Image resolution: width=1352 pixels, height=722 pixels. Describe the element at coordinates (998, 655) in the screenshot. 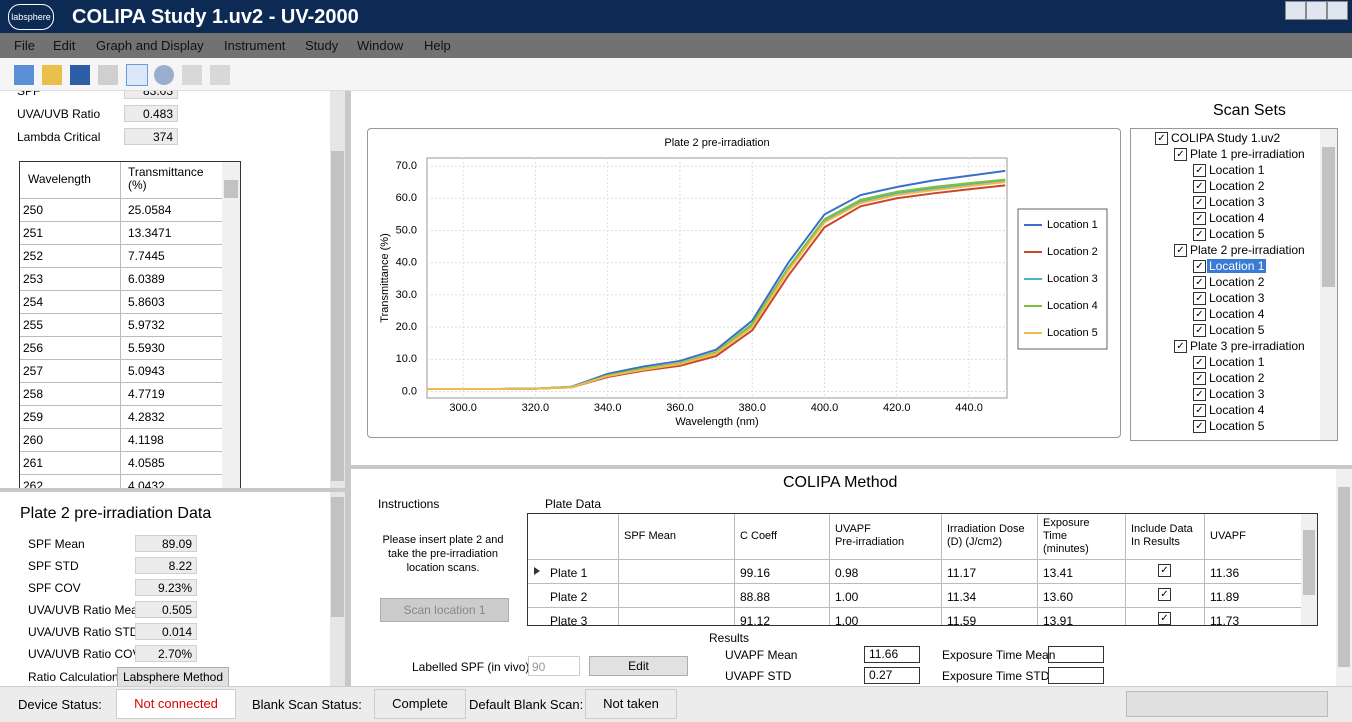

I see `field-label: Exposure Time Mean` at that location.